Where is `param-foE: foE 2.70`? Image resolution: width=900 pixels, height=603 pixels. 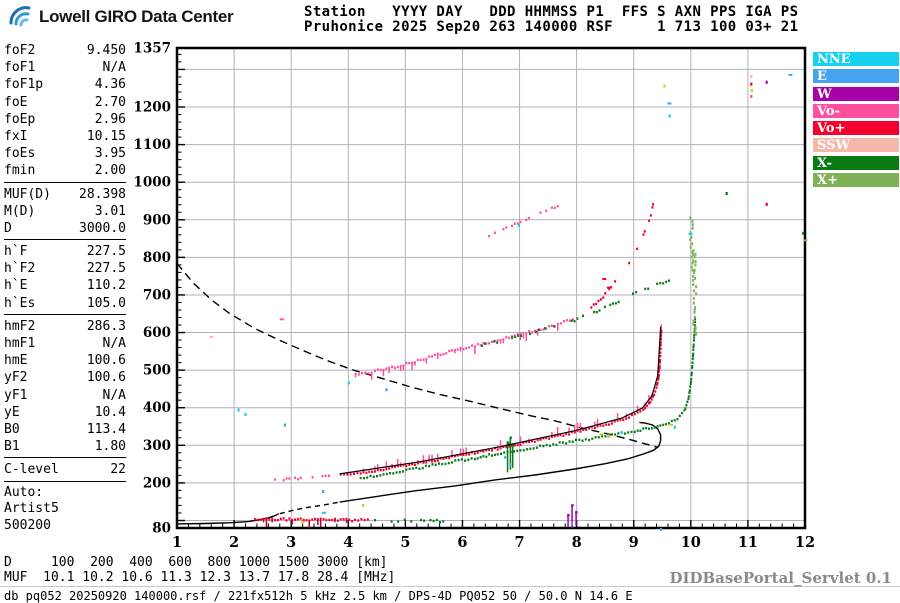
param-foE: foE 2.70 is located at coordinates (65, 102).